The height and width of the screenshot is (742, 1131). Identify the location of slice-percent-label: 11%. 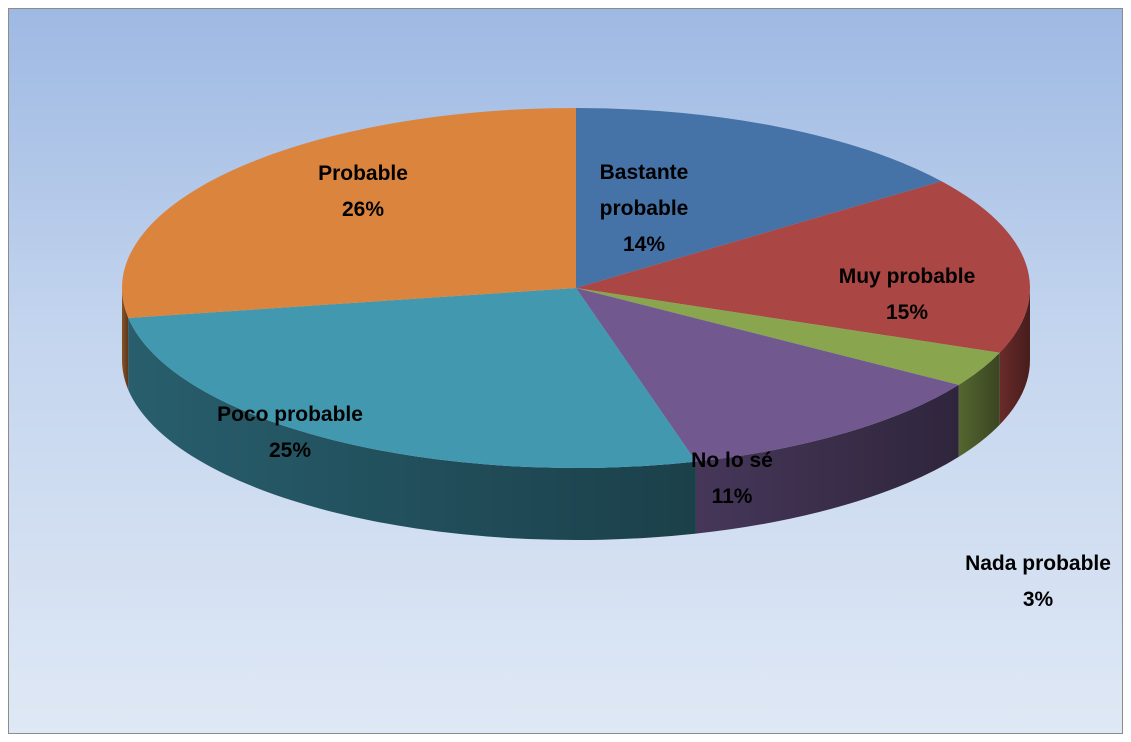
(732, 496).